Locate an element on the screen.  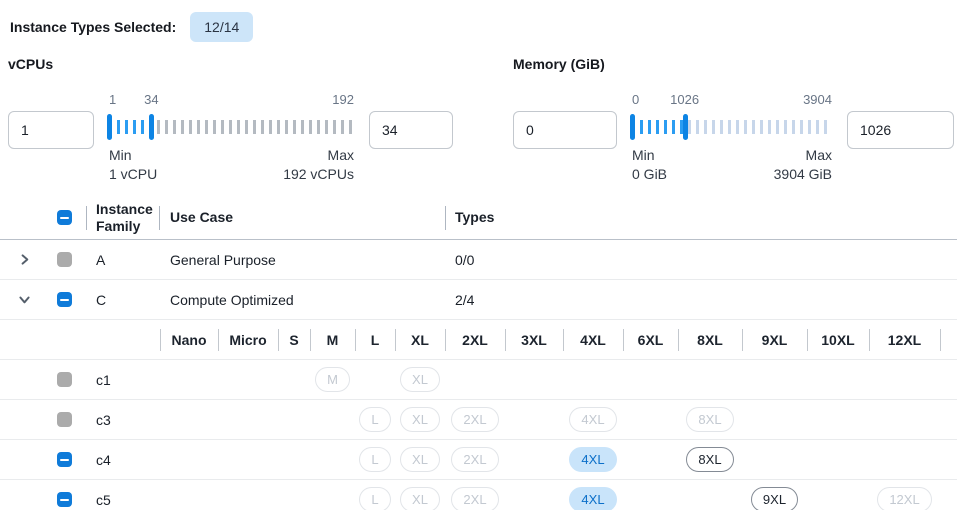
vcpu-max-caption: Max is located at coordinates (340, 155).